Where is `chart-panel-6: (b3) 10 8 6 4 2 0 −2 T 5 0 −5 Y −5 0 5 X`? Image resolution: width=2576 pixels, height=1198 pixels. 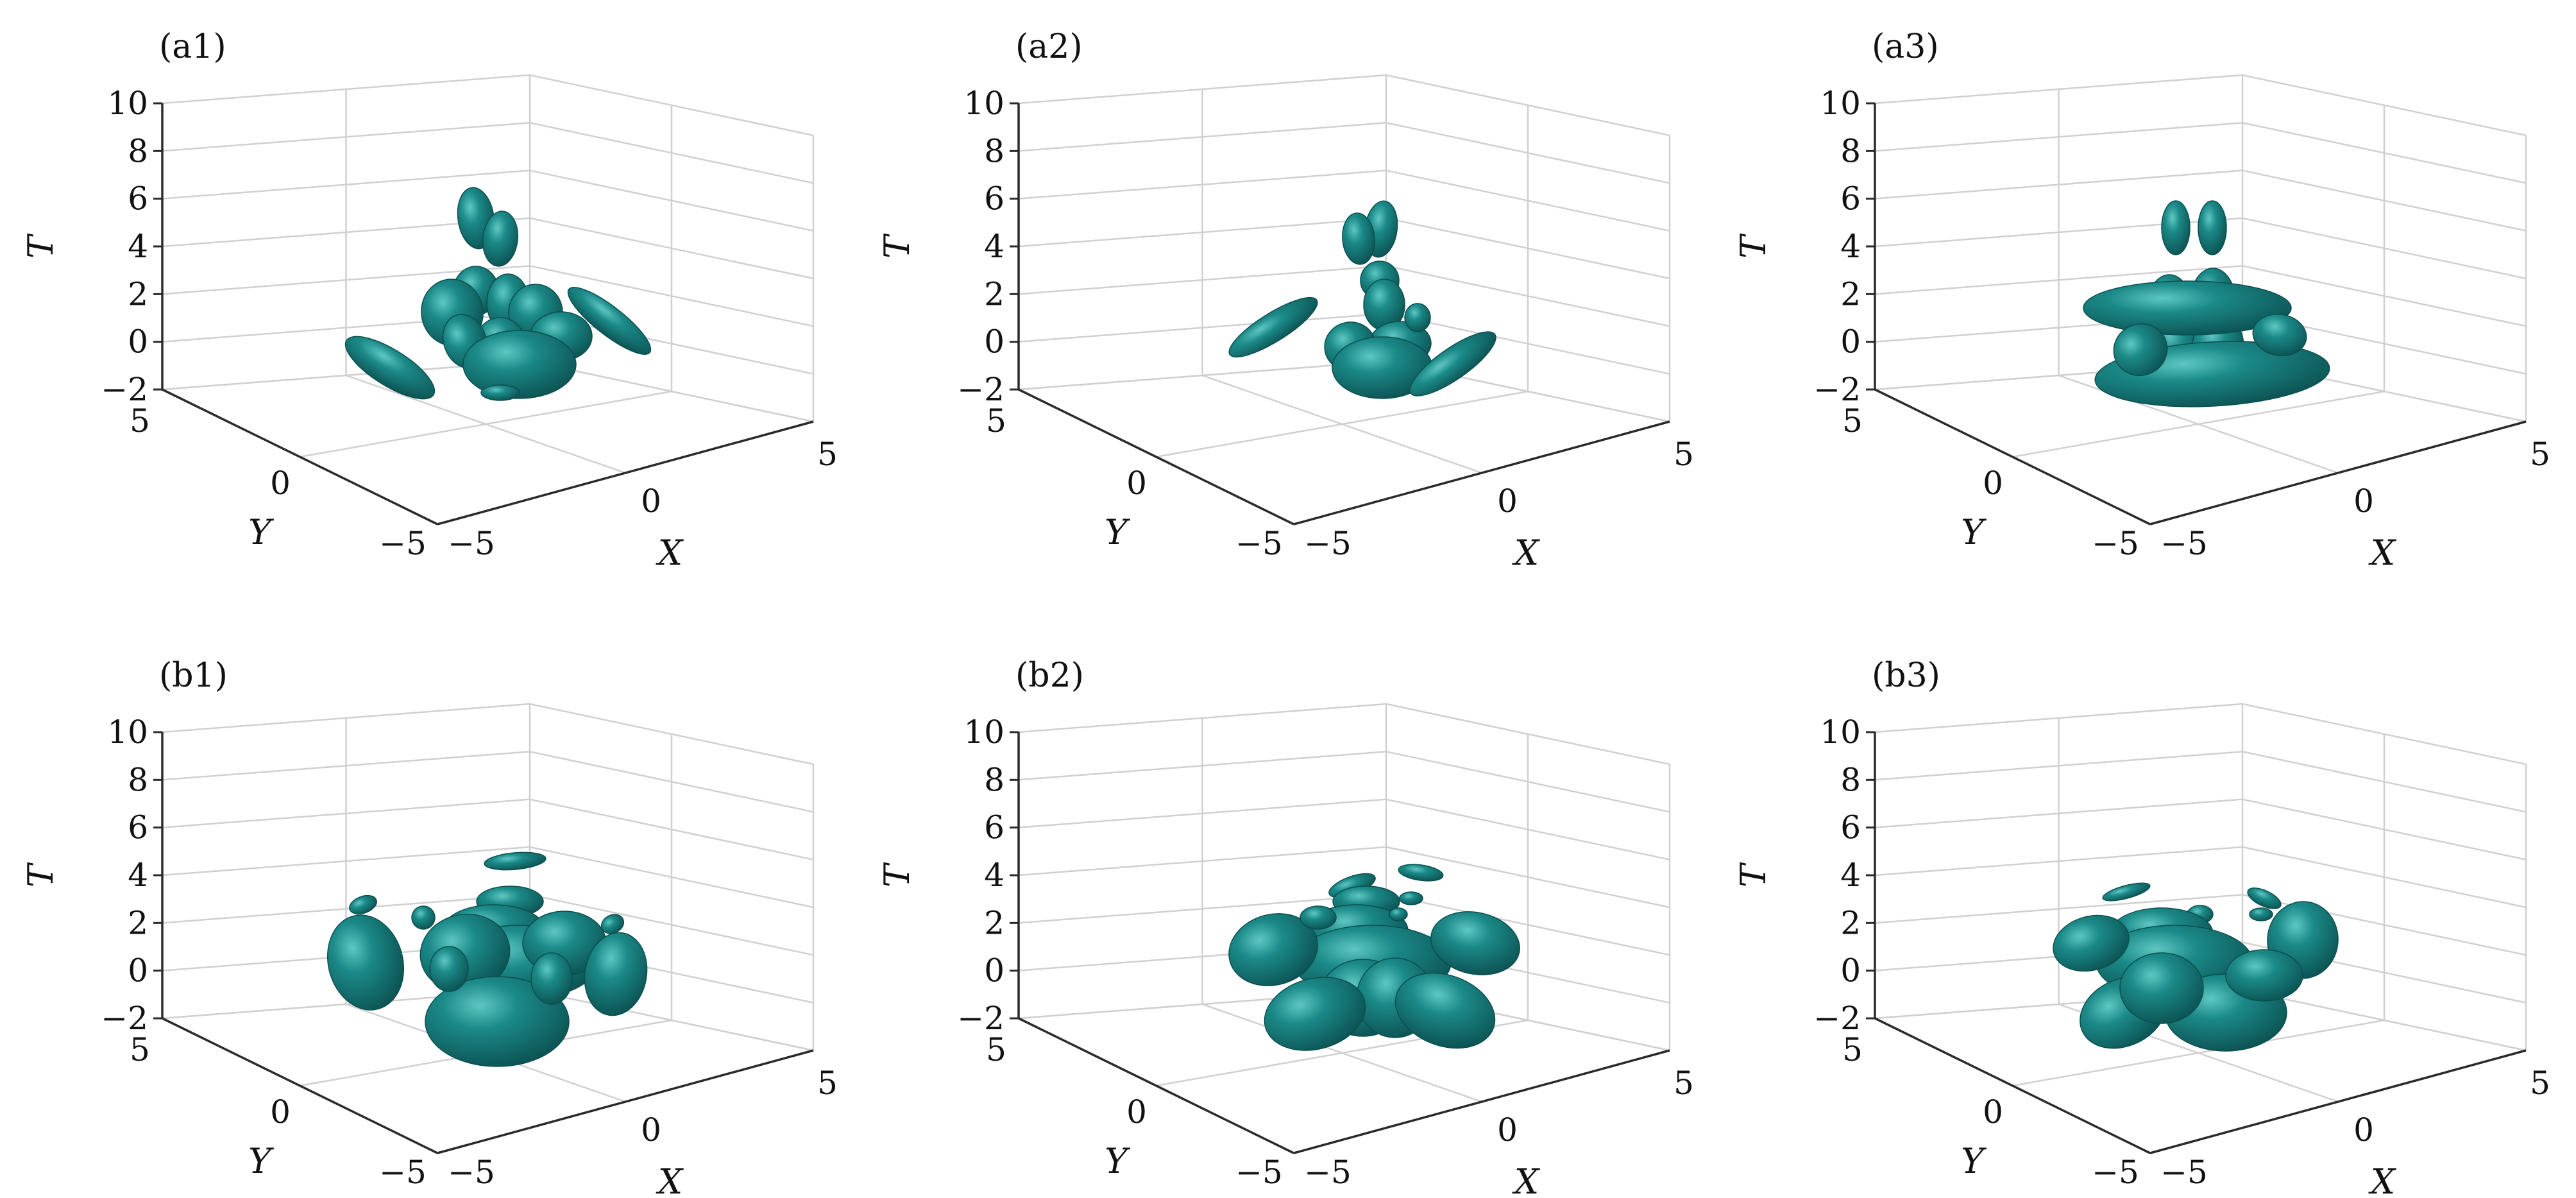
chart-panel-6: (b3) 10 8 6 4 2 0 −2 T 5 0 −5 Y −5 0 5 X is located at coordinates (2141, 927).